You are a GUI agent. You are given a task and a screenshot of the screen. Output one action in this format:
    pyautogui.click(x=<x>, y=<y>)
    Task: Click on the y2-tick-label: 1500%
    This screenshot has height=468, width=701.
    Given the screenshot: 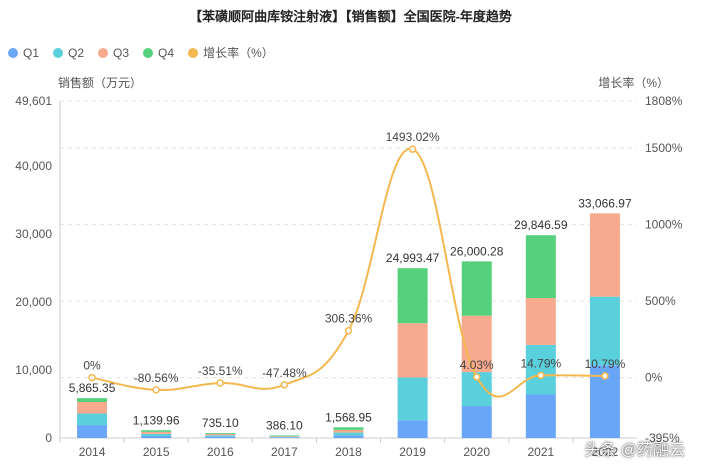 What is the action you would take?
    pyautogui.click(x=664, y=148)
    